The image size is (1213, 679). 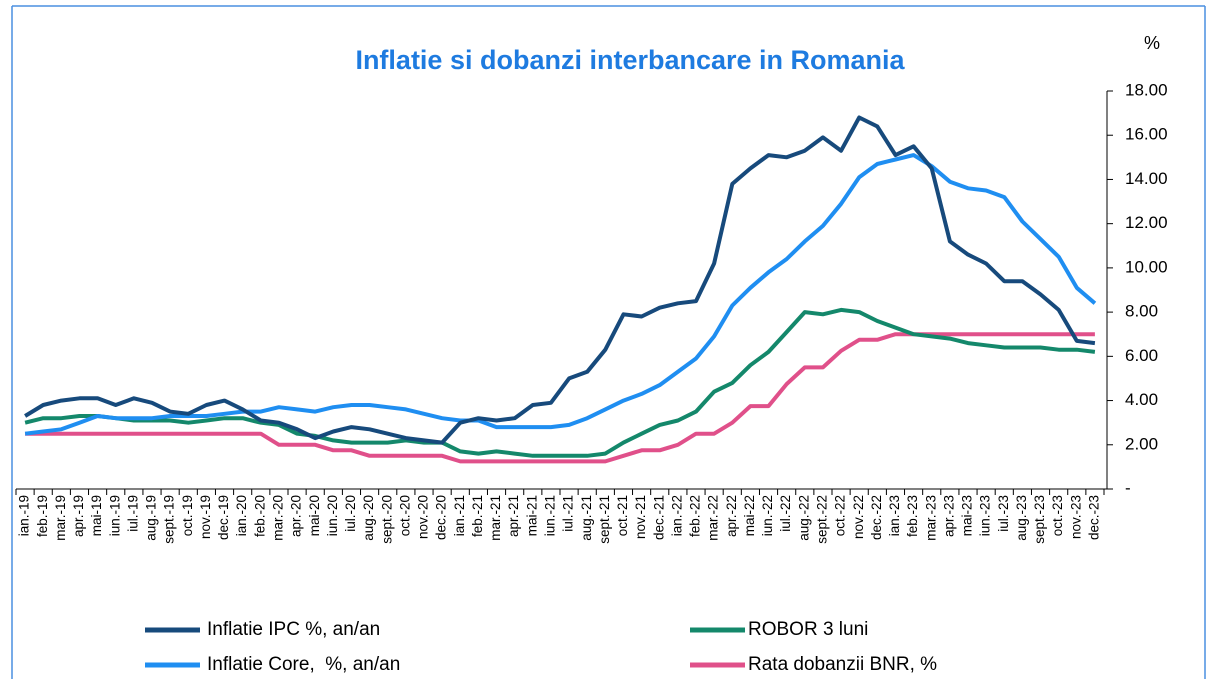 What do you see at coordinates (1075, 517) in the screenshot?
I see `x-tick-label: nov.-23` at bounding box center [1075, 517].